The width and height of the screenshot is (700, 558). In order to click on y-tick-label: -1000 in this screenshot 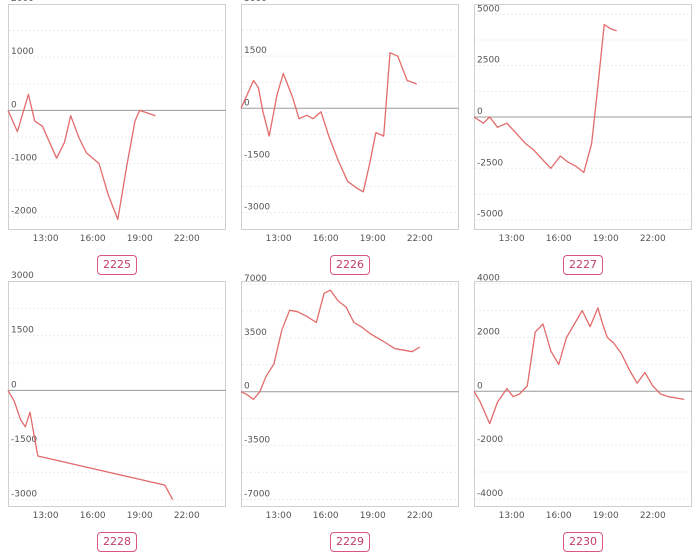, I will do `click(24, 159)`.